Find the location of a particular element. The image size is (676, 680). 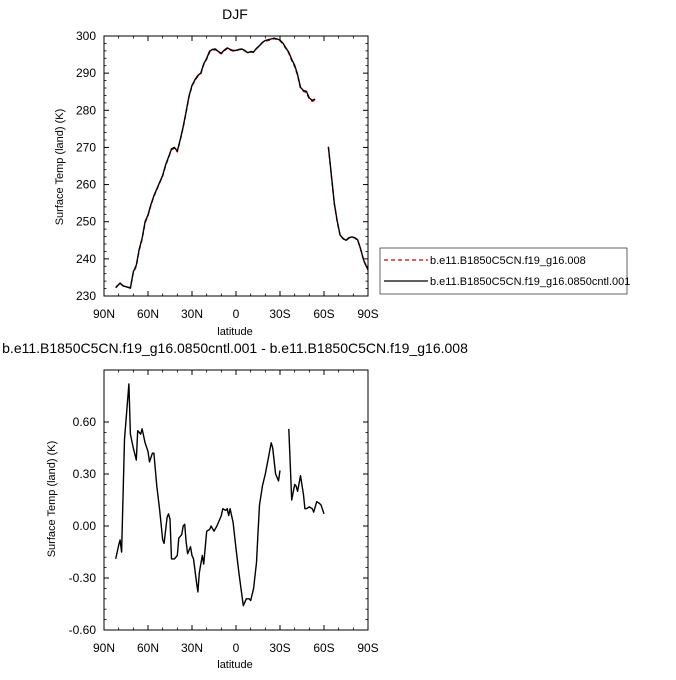

chart-bottom-y-tick-label: 0.30 is located at coordinates (85, 474).